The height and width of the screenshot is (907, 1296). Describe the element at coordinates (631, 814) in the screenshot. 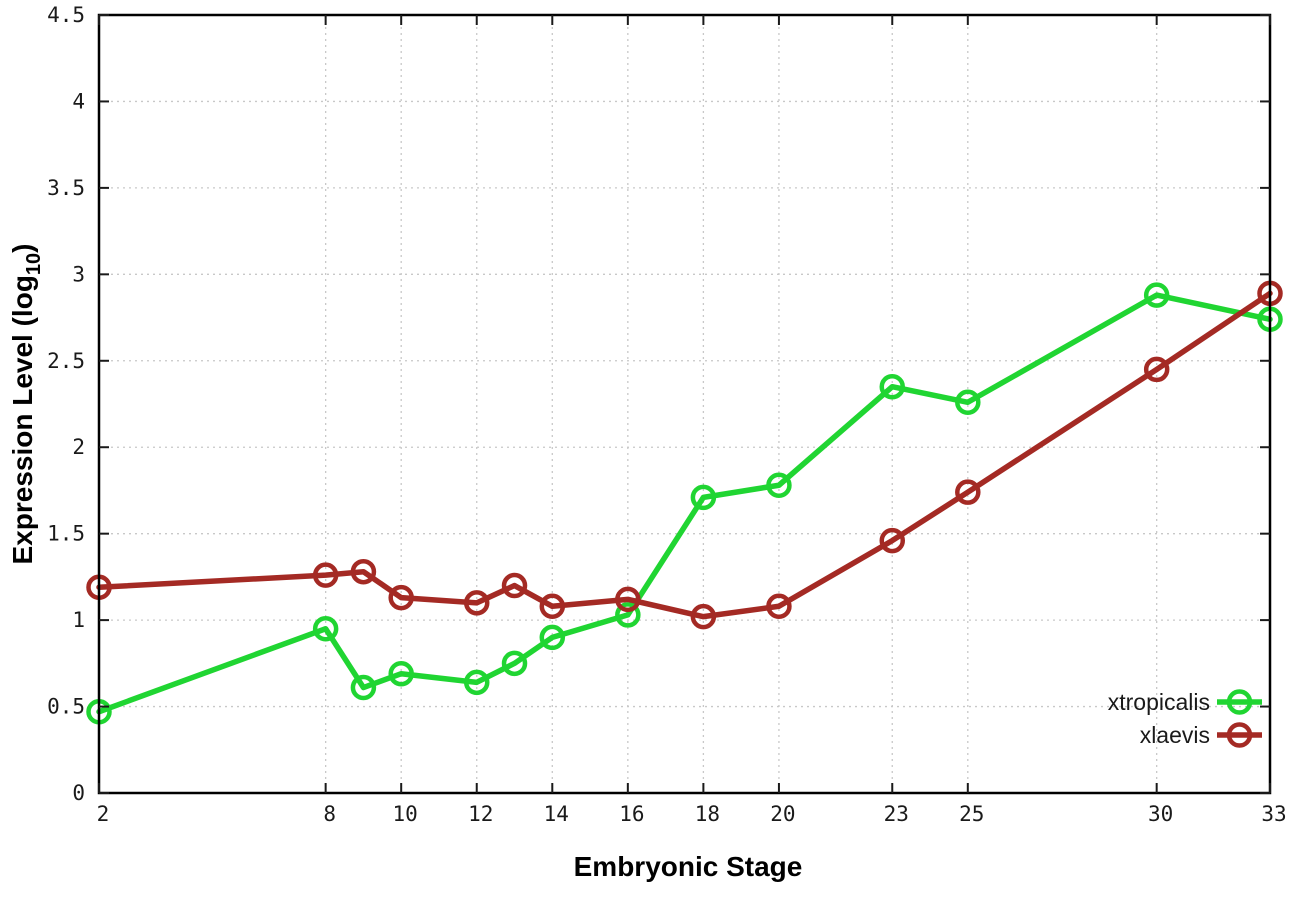

I see `x-tick-label: 16` at that location.